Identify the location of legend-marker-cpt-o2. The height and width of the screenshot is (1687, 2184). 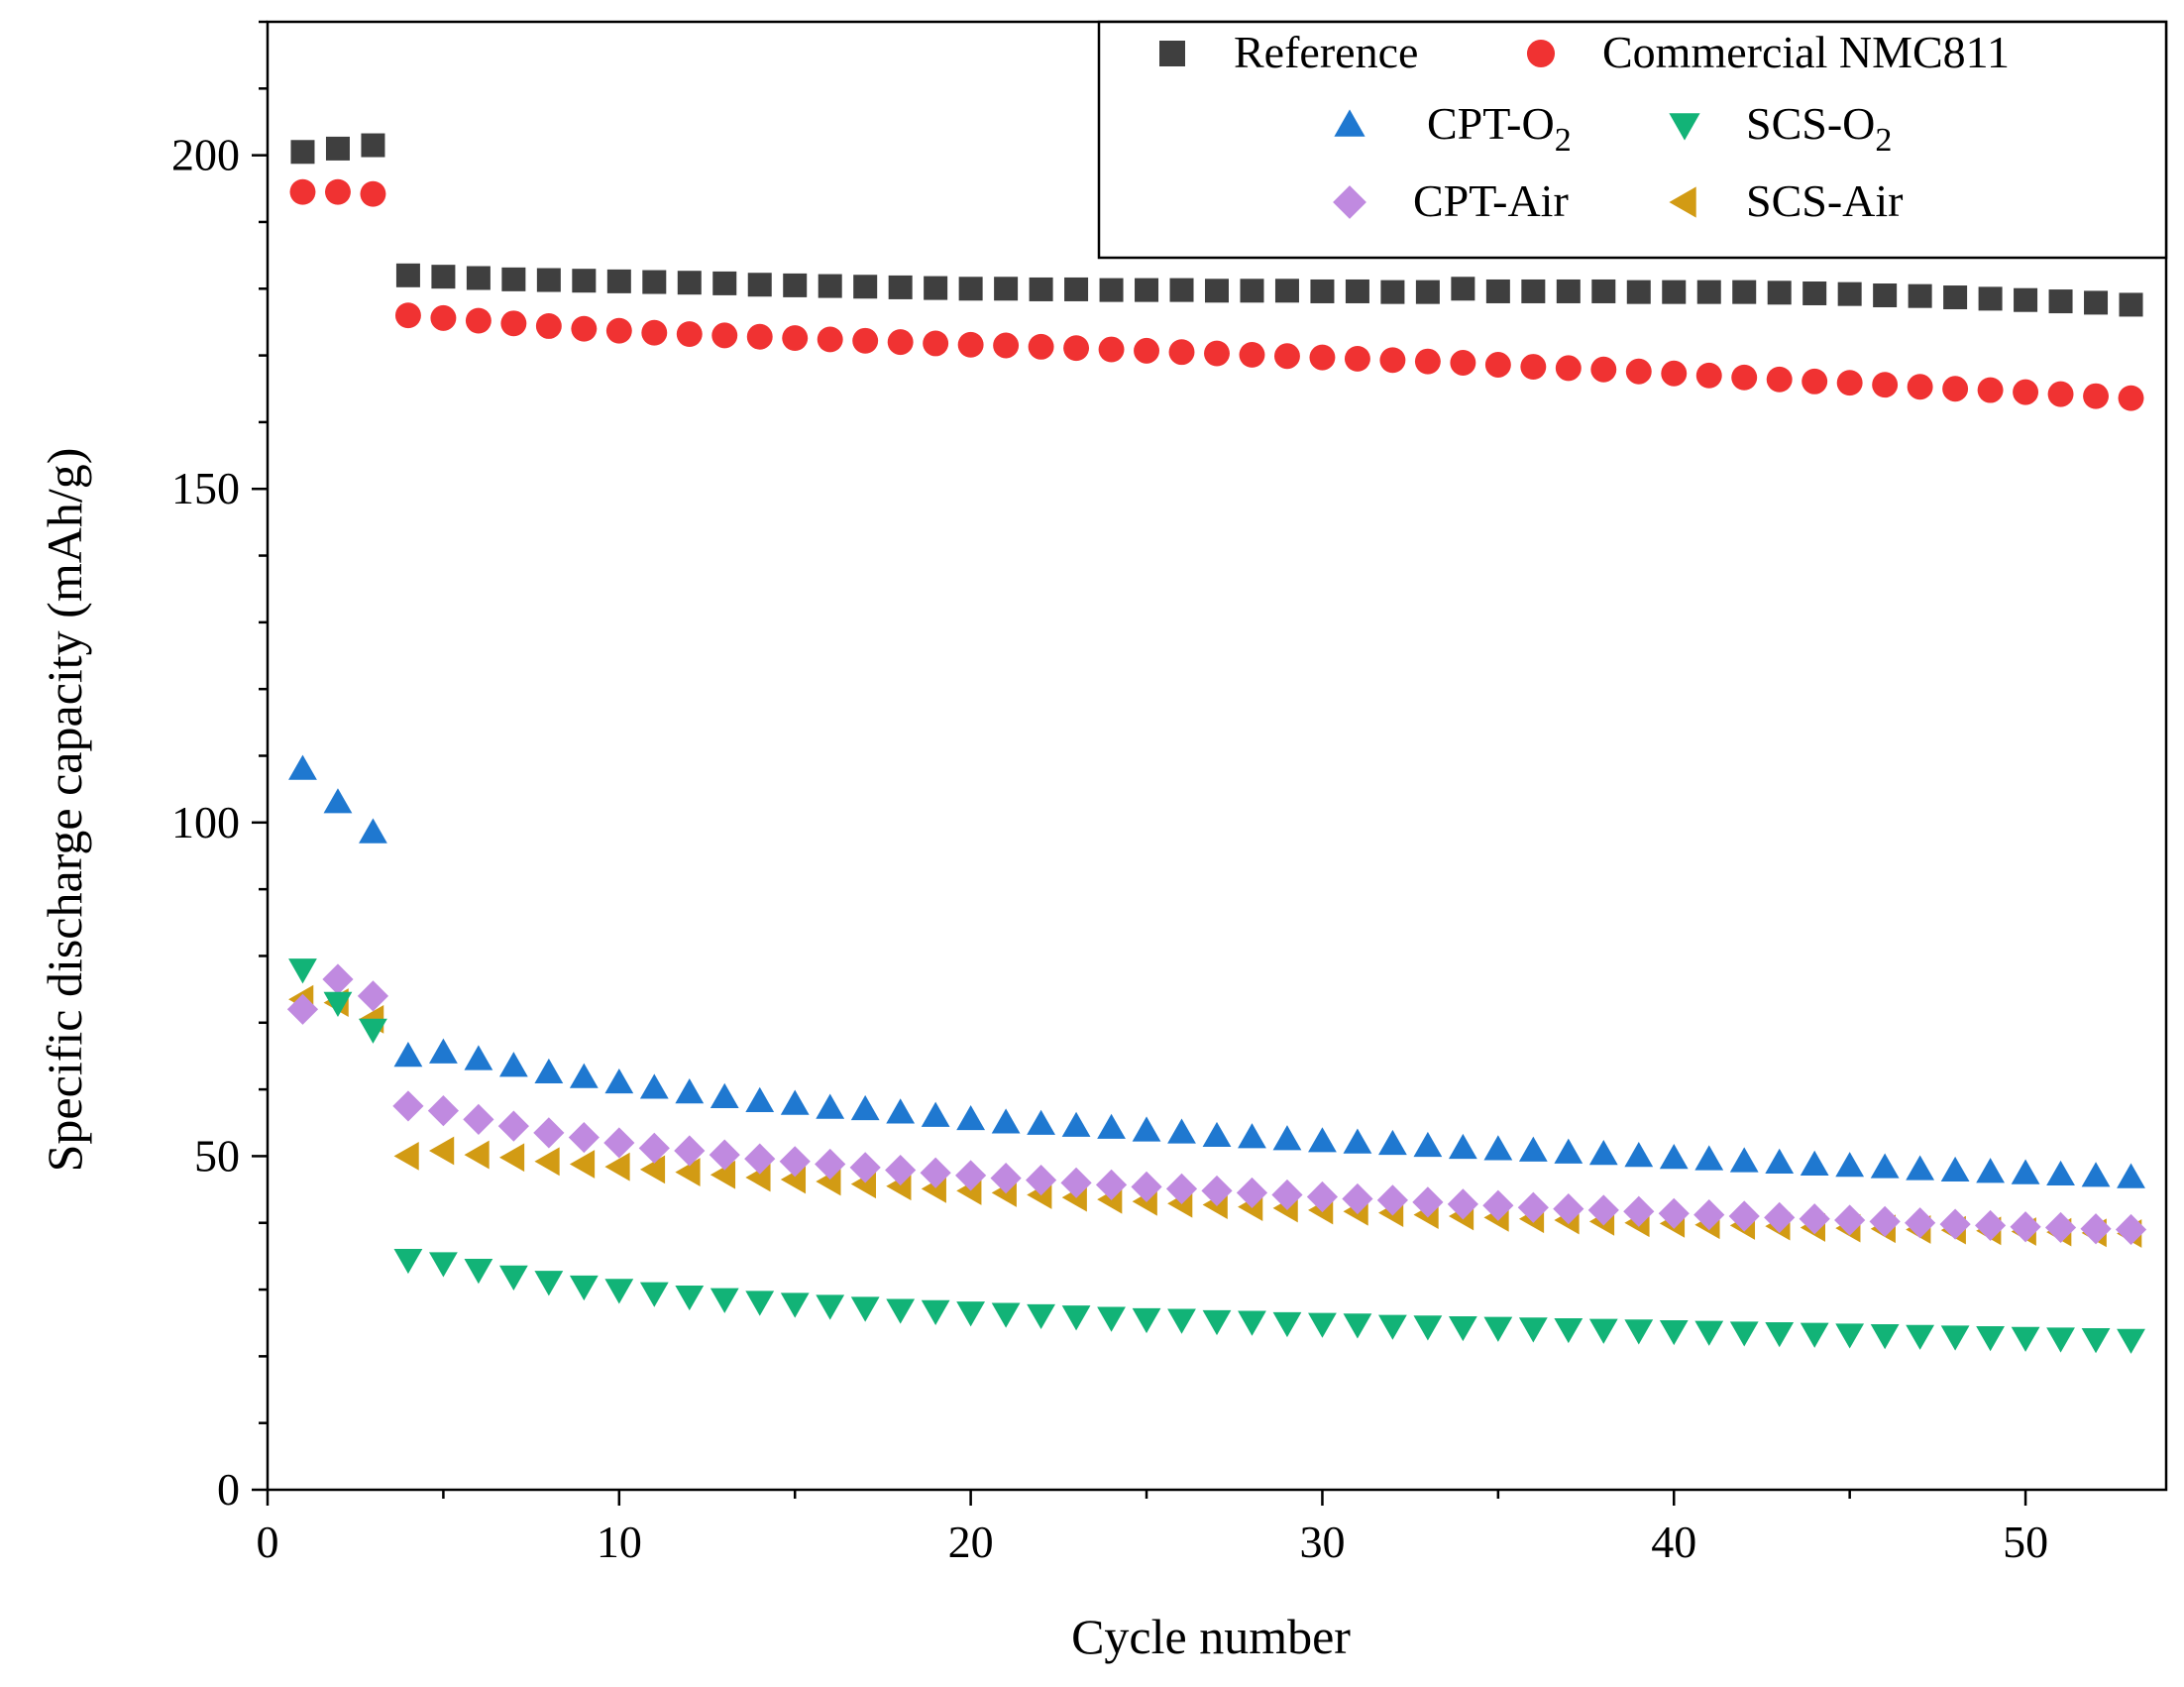
(1349, 123).